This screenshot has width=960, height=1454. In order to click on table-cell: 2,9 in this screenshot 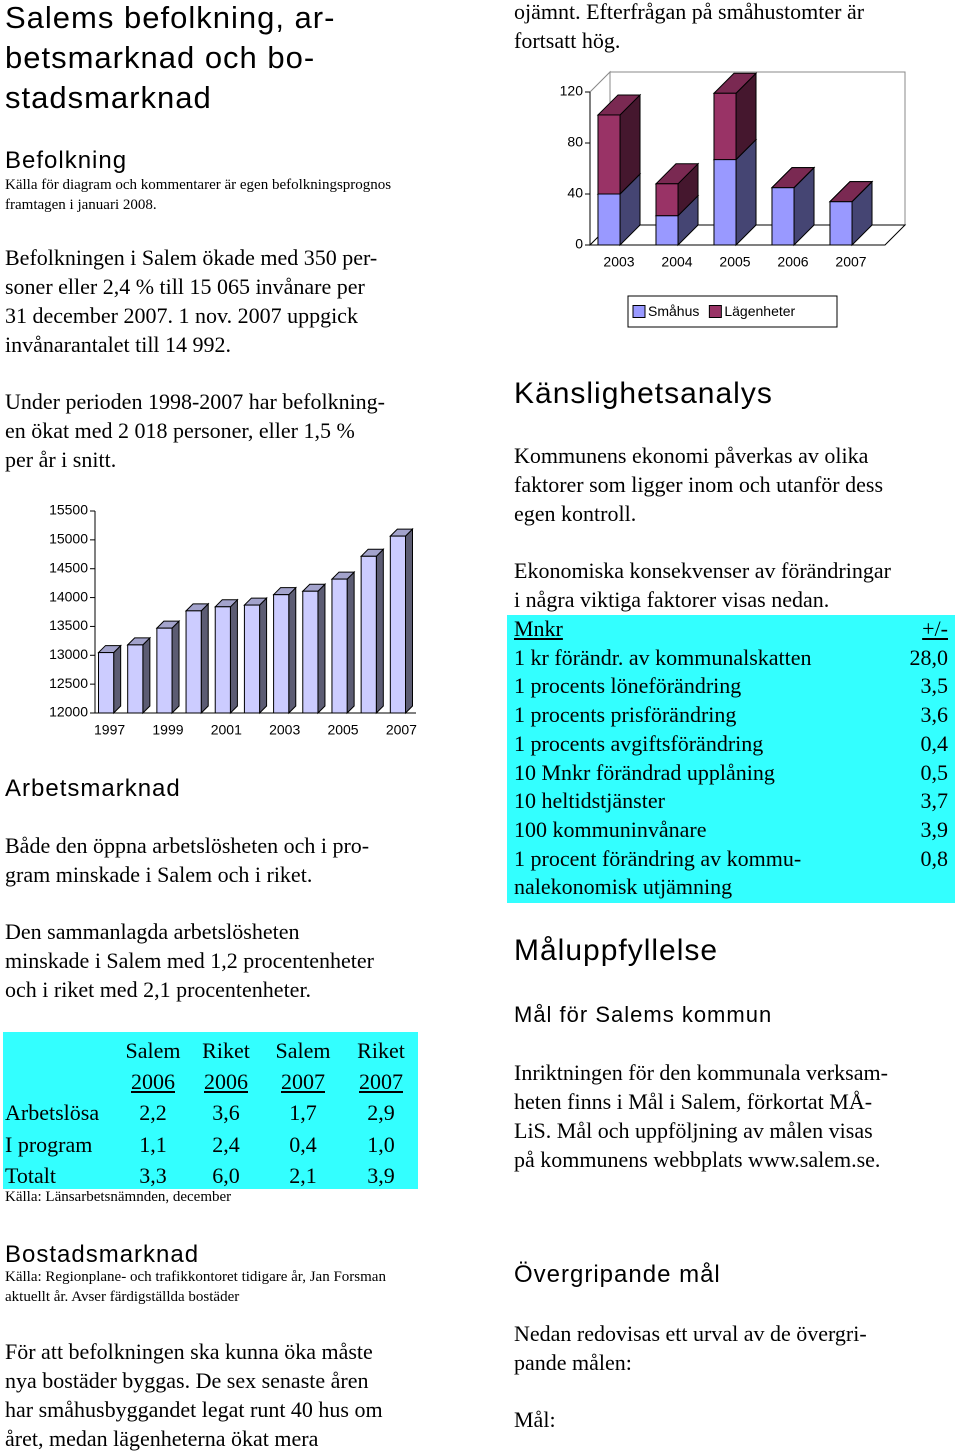, I will do `click(381, 1112)`.